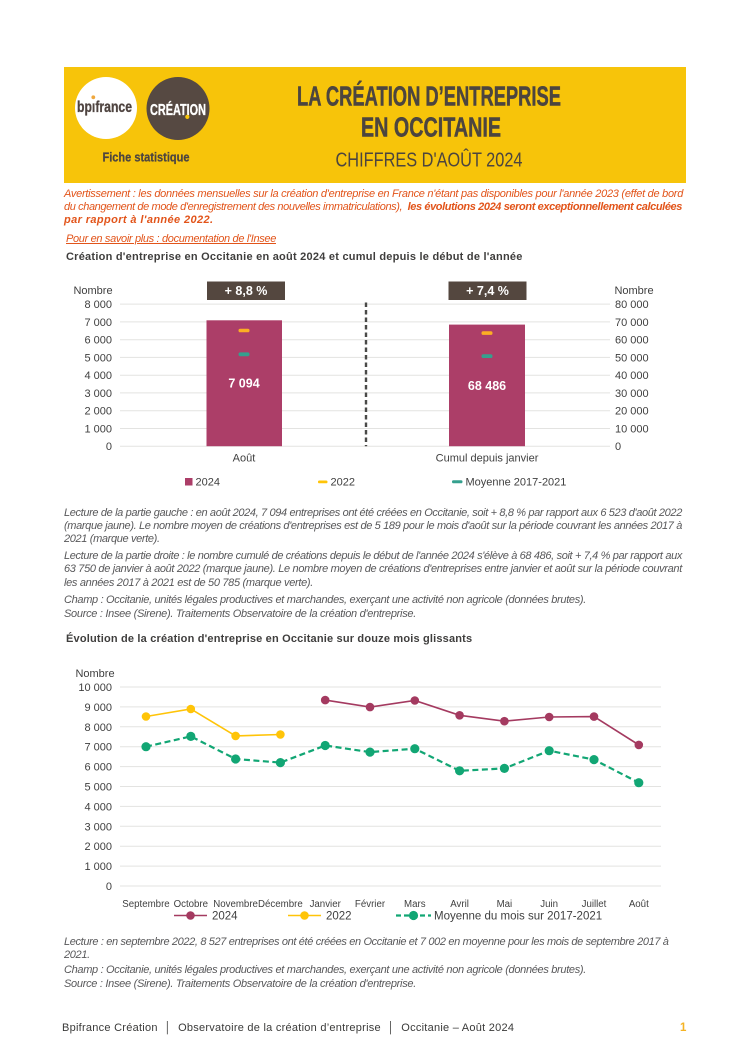  What do you see at coordinates (429, 96) in the screenshot?
I see `svg-text: LA CRÉATION D’ENTREPRISE` at bounding box center [429, 96].